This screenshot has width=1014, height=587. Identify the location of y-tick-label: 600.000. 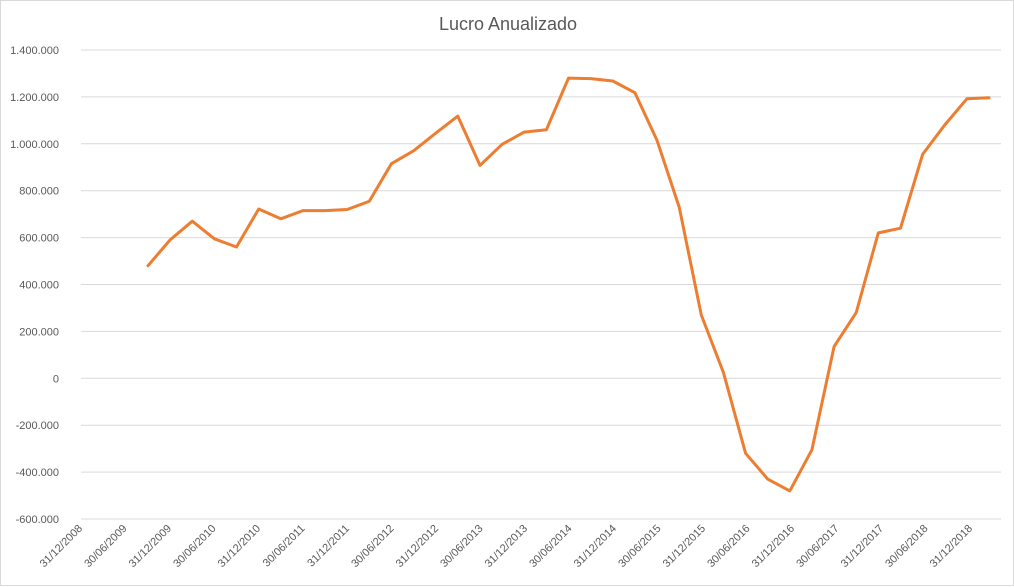
(39, 239).